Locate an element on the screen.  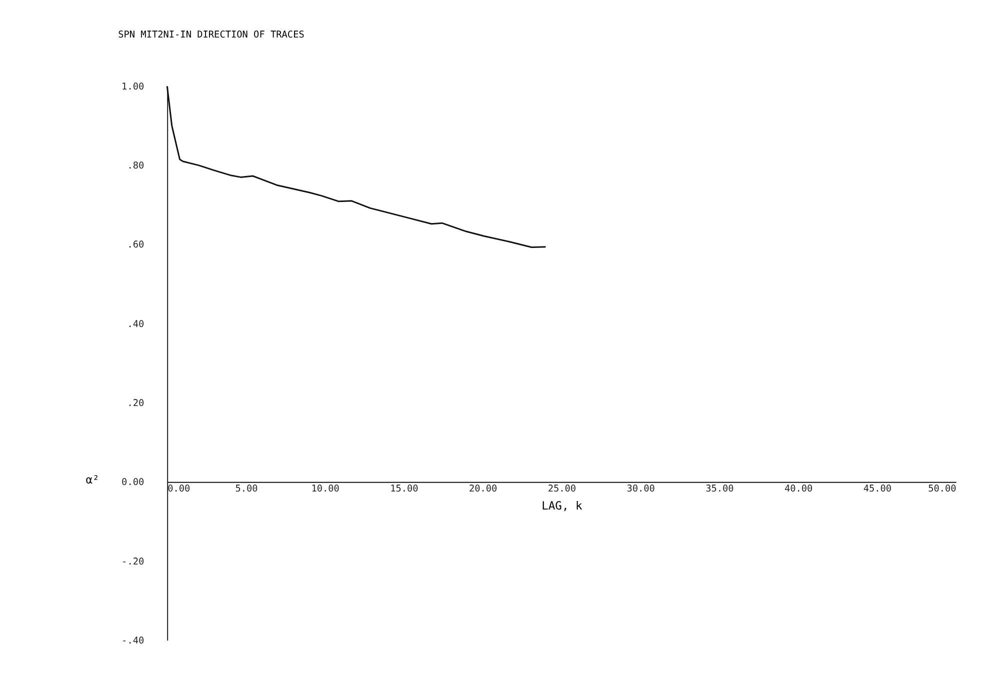
chart-title: SPN MIT2NI-IN DIRECTION OF TRACES is located at coordinates (211, 34).